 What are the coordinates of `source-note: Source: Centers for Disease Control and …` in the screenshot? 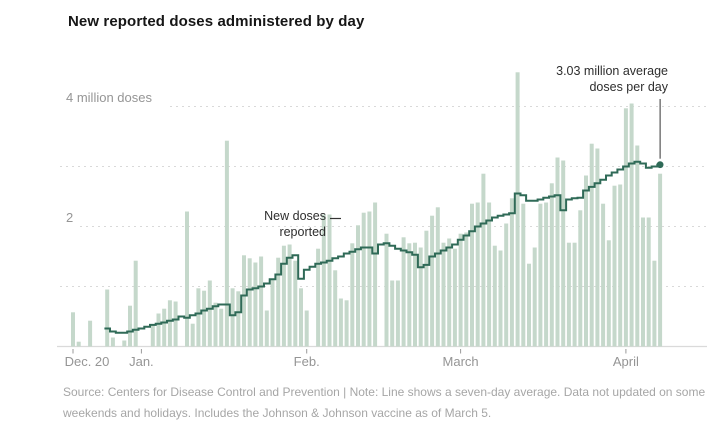 It's located at (384, 402).